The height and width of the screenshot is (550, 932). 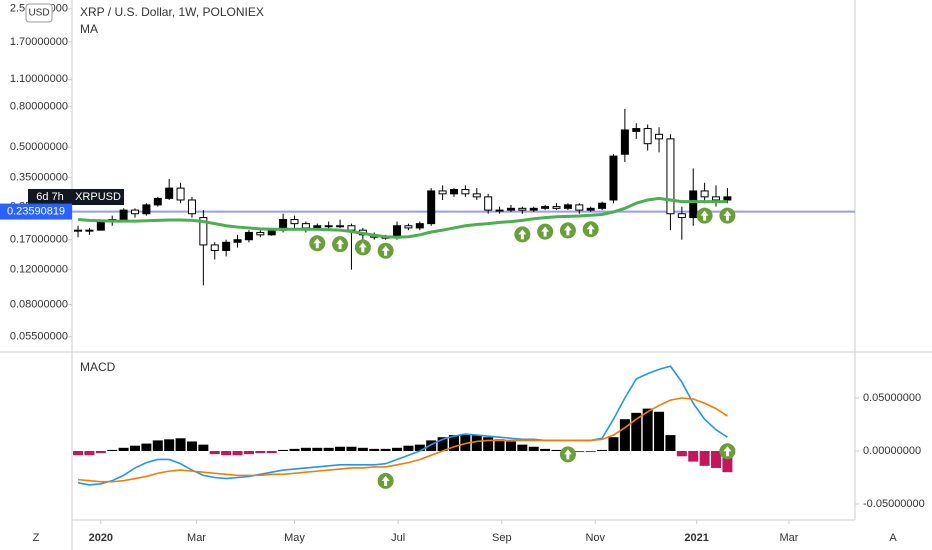 I want to click on y-tick-label: 0.50000000, so click(x=39, y=147).